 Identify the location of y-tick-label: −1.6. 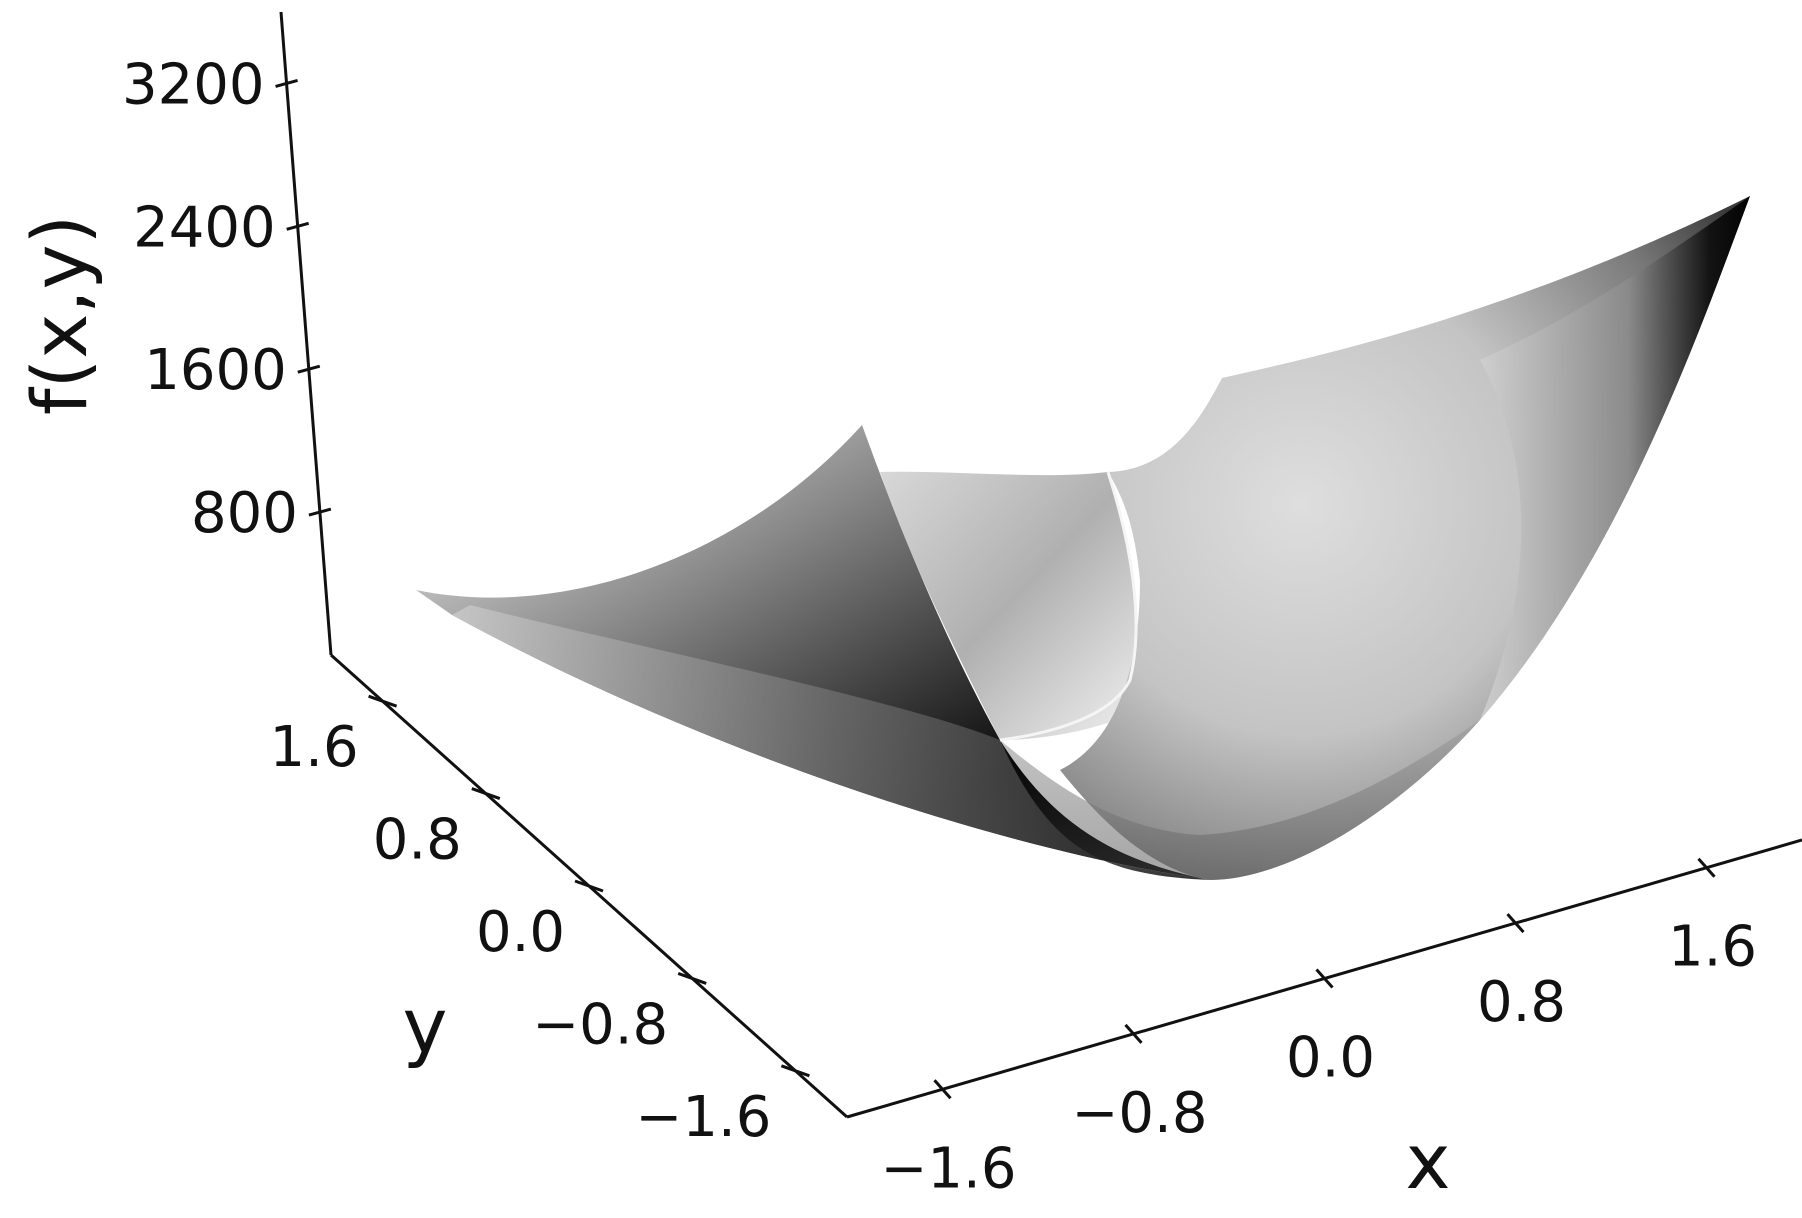
(703, 1117).